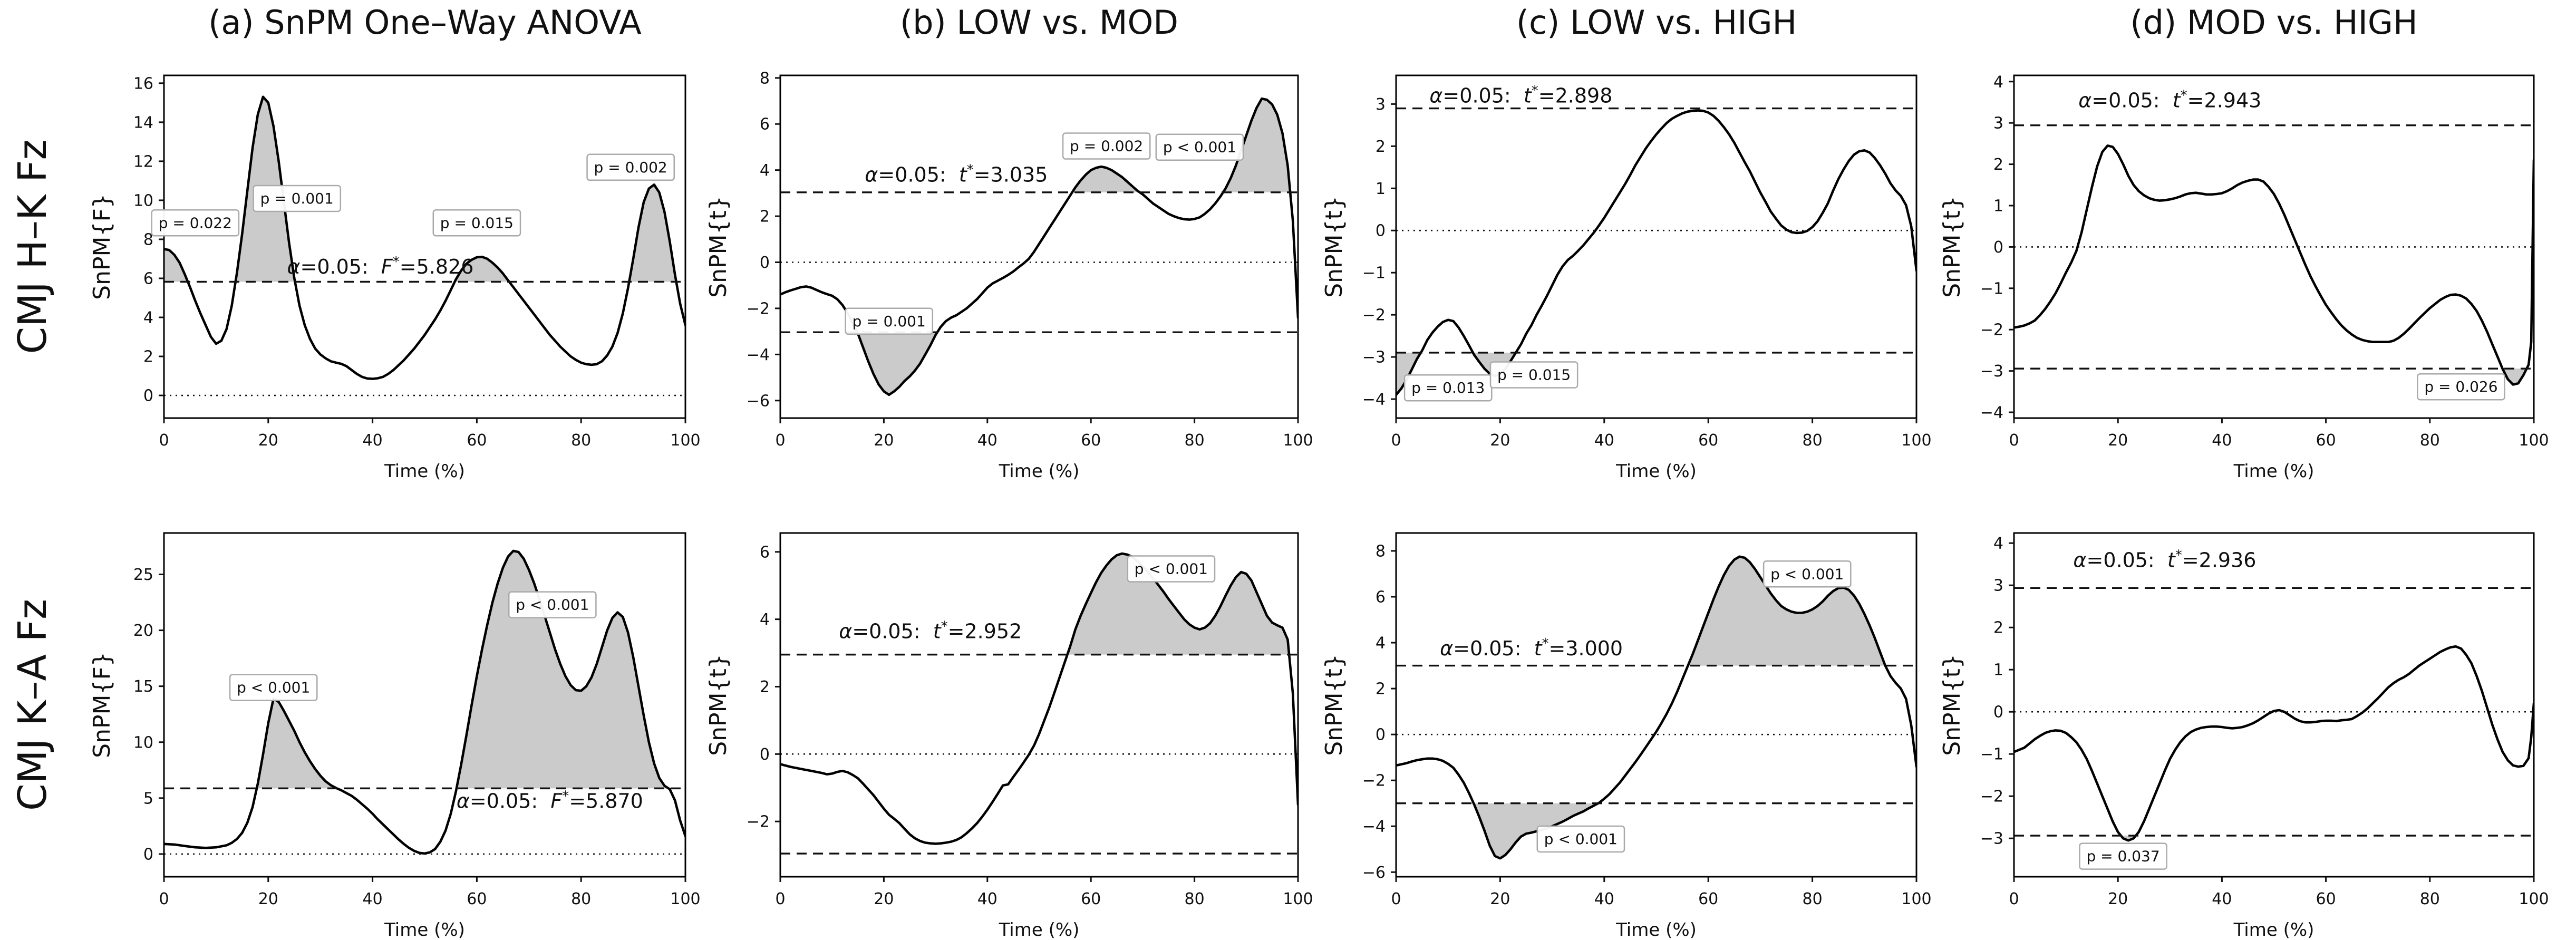 Image resolution: width=2576 pixels, height=940 pixels. What do you see at coordinates (143, 631) in the screenshot?
I see `y-tick-label: 20` at bounding box center [143, 631].